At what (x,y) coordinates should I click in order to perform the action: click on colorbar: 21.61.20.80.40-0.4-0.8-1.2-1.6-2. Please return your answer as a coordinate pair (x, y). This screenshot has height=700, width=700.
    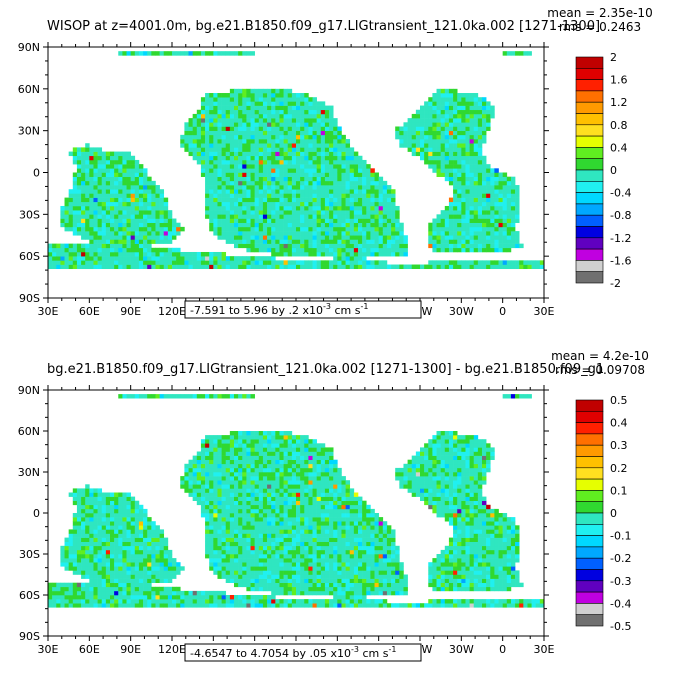
    Looking at the image, I should click on (603, 170).